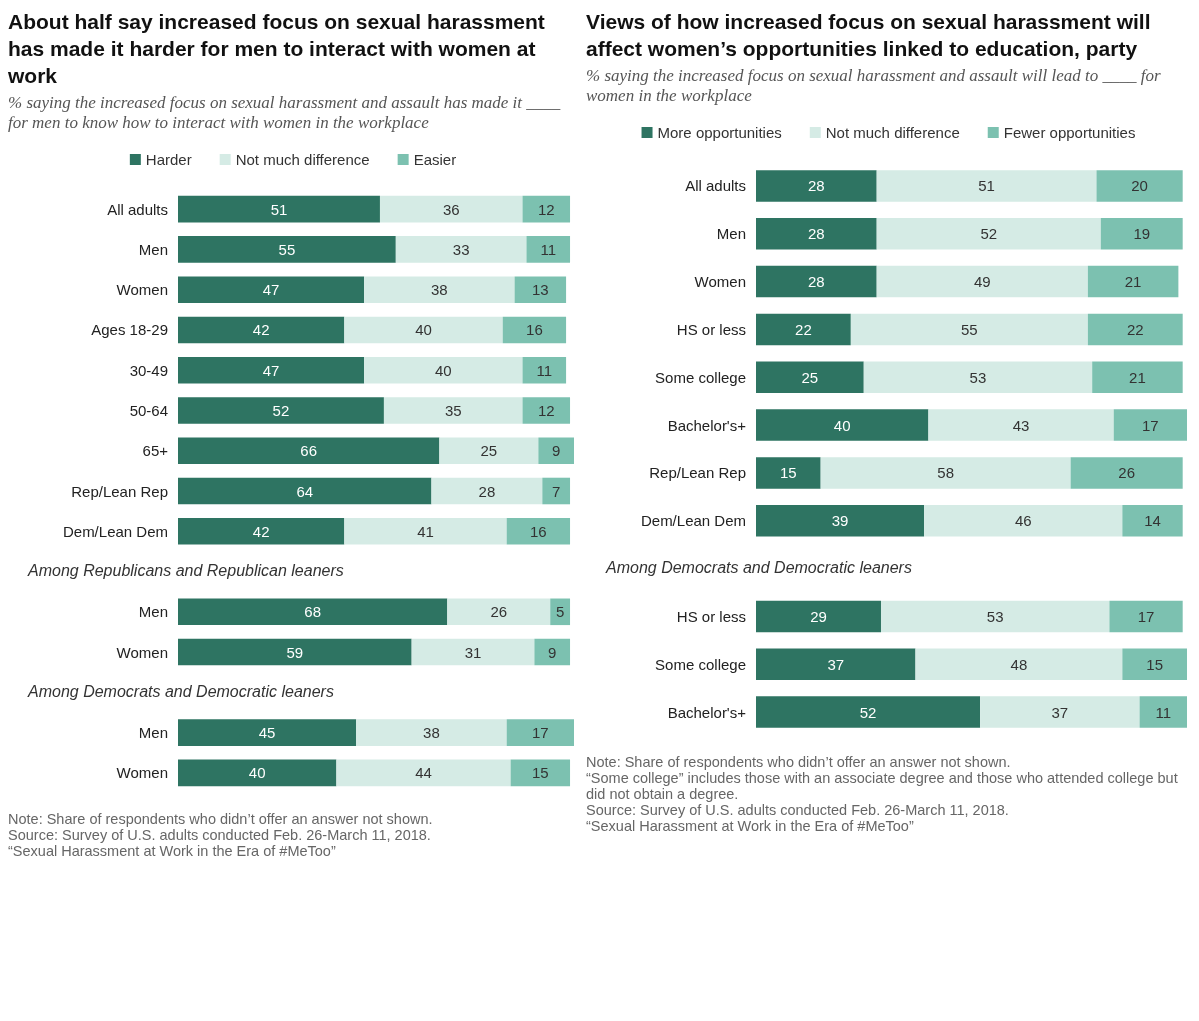  Describe the element at coordinates (220, 835) in the screenshot. I see `source-note: Source: Survey of U.S. adults conducted Feb. 26-March 11, 2018.` at that location.